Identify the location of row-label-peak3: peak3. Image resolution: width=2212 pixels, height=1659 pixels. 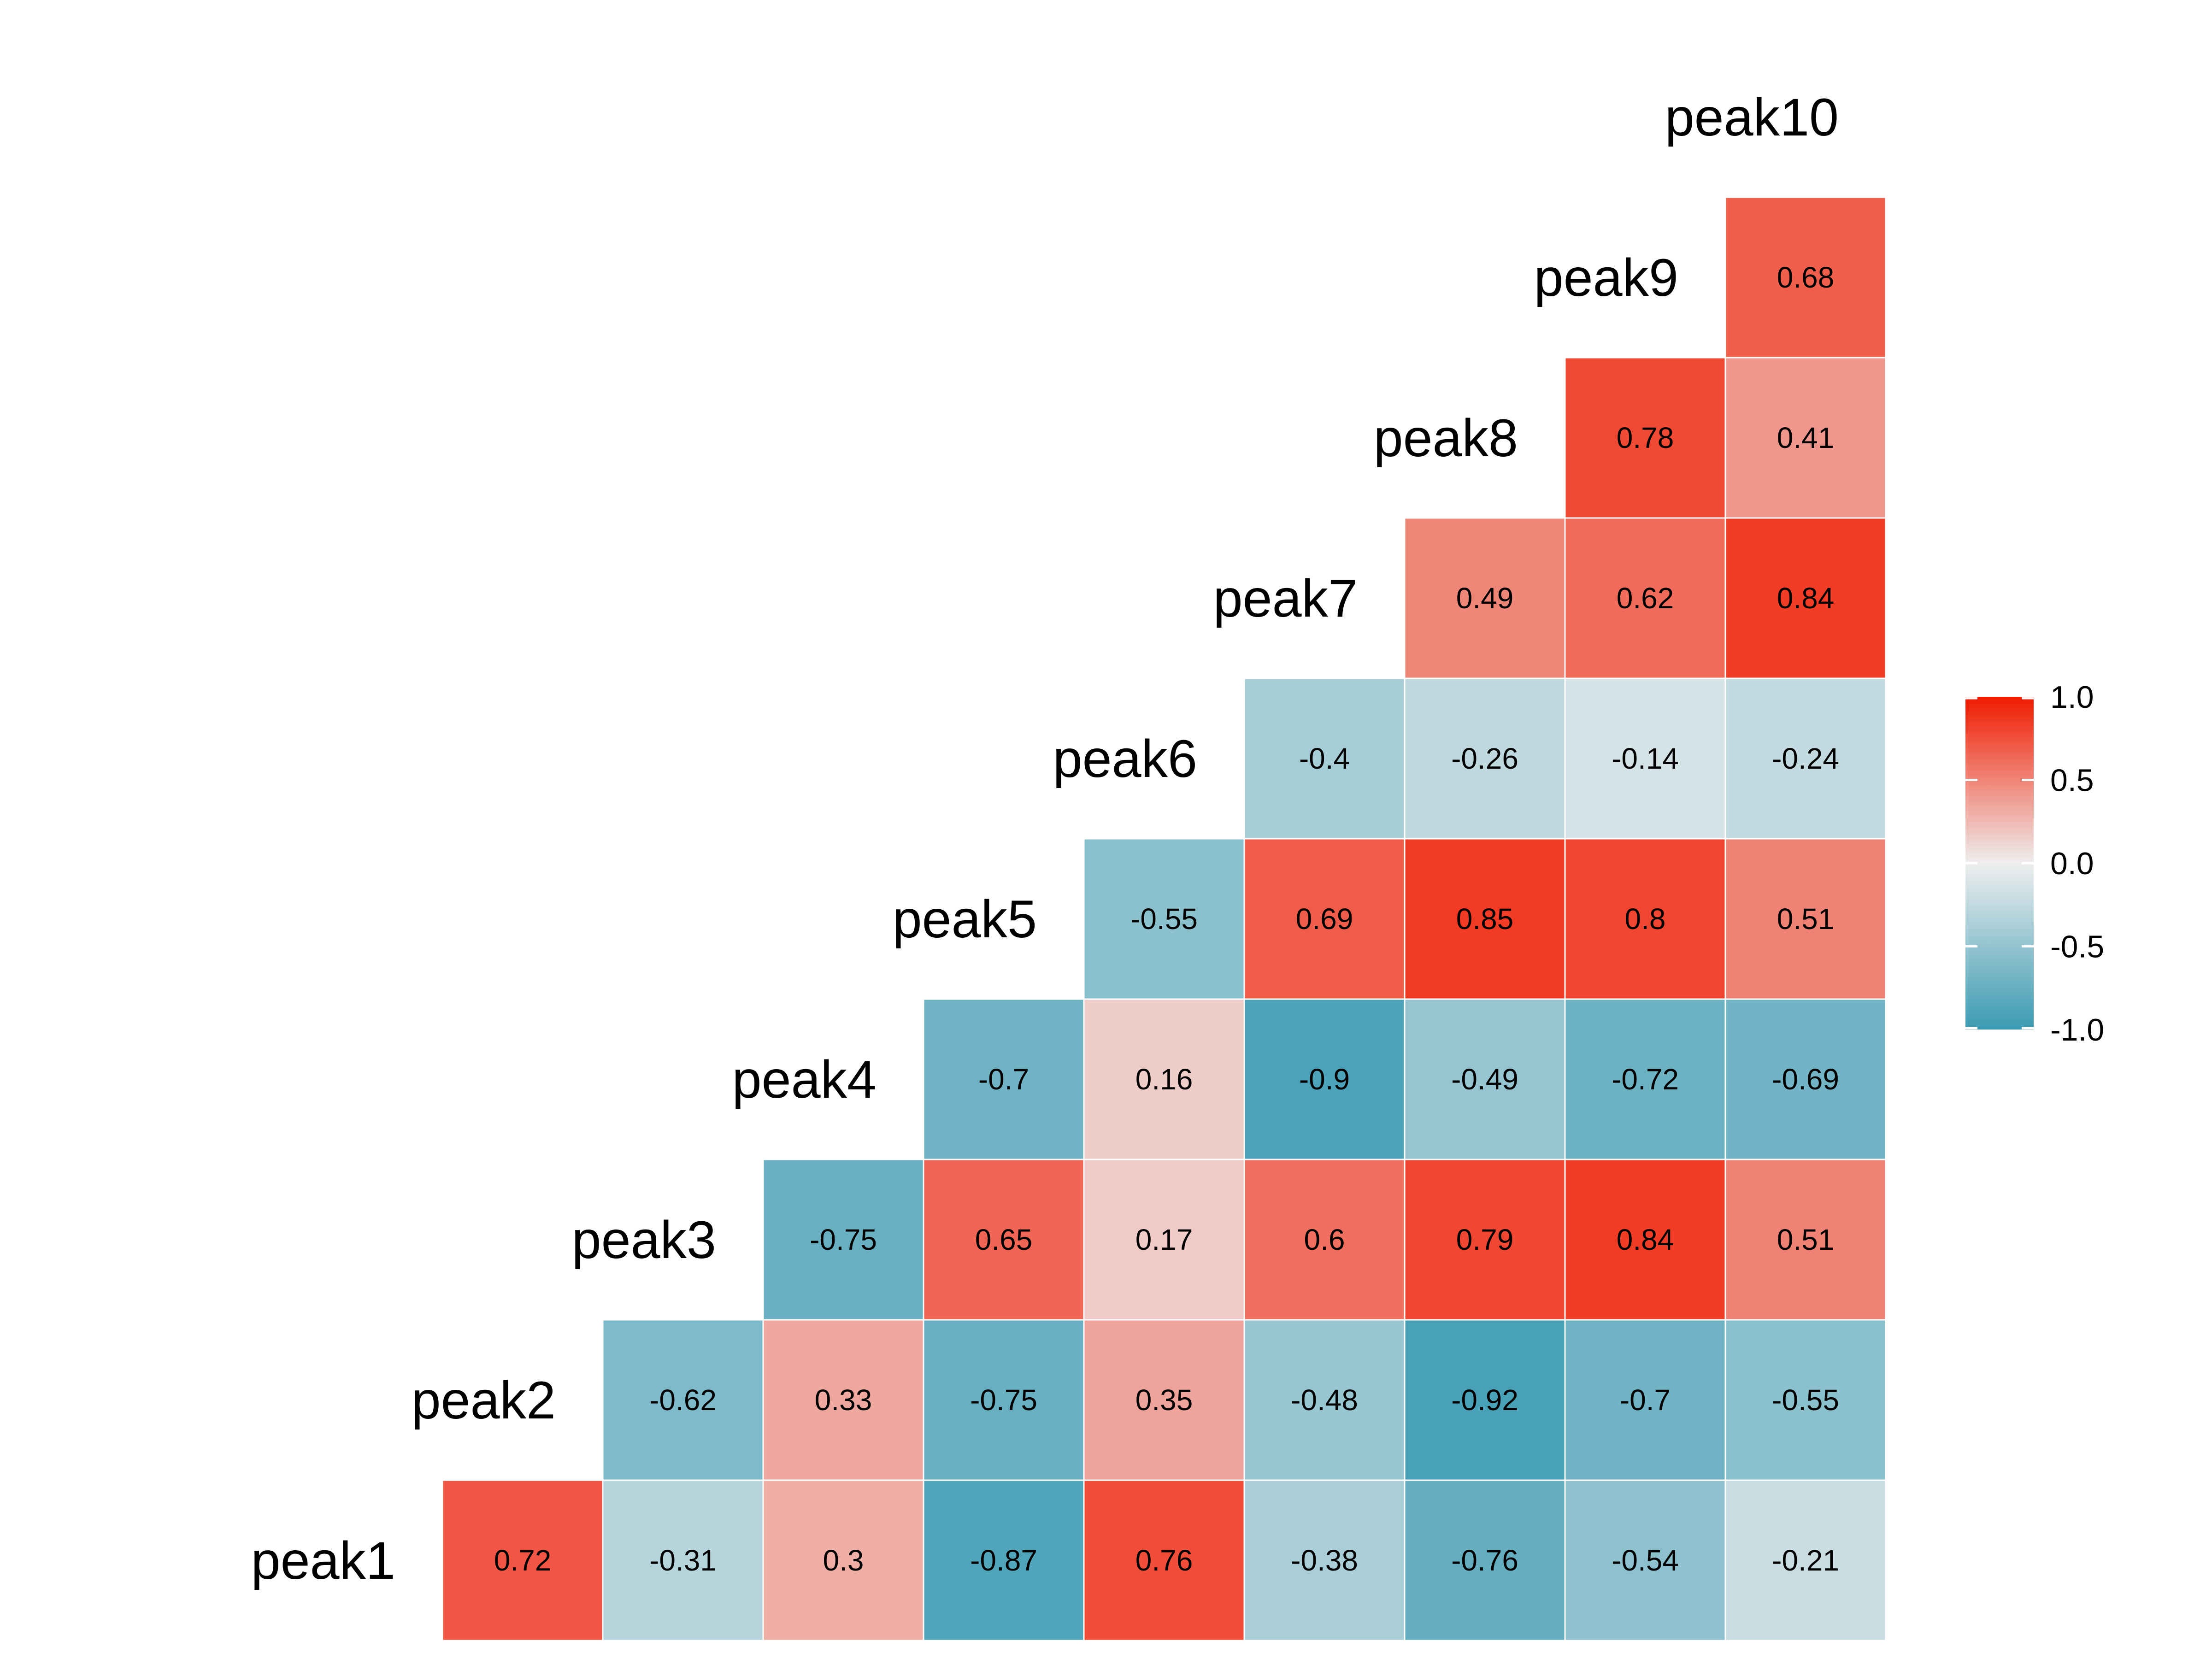
(644, 1240).